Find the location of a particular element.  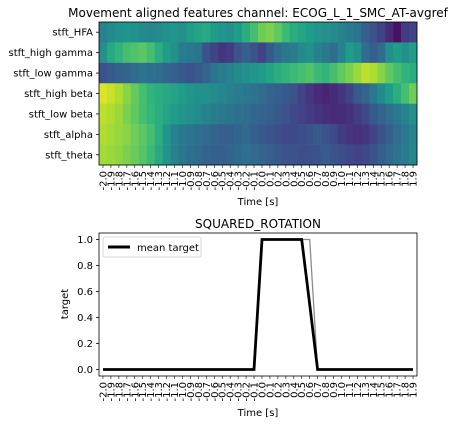

heatmap-xtick-label: -0.8 is located at coordinates (199, 181).